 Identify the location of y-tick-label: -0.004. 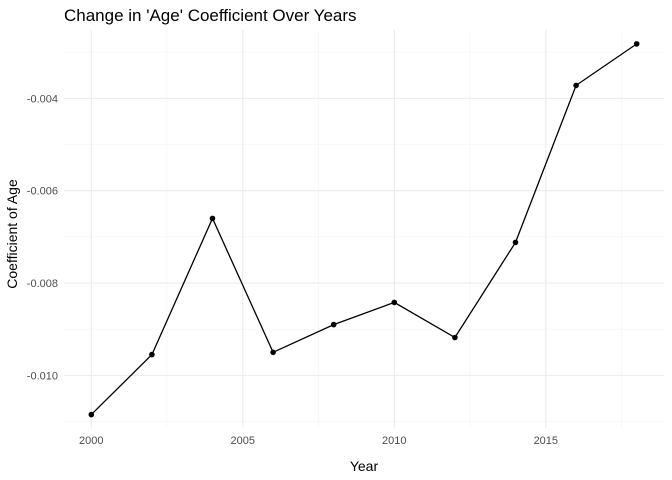
(42, 99).